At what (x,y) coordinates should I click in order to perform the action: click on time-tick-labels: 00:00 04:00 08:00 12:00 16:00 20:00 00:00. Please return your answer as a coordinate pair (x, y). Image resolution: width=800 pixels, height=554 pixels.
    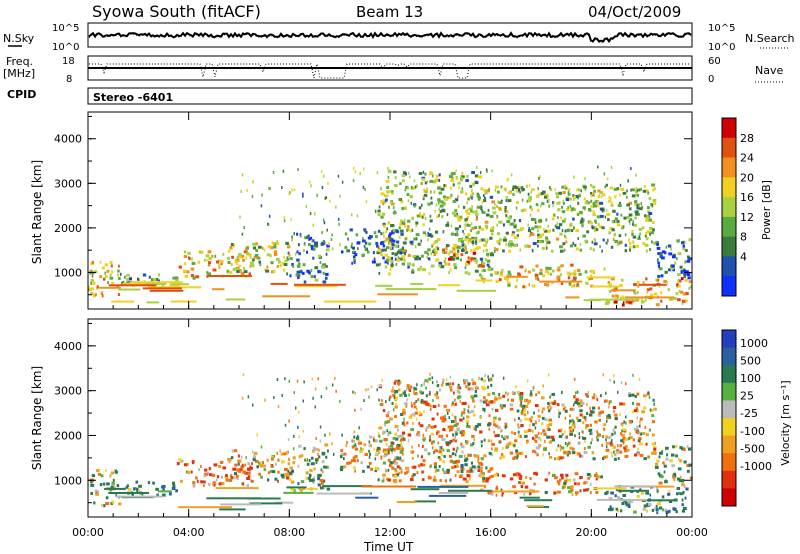
    Looking at the image, I should click on (390, 532).